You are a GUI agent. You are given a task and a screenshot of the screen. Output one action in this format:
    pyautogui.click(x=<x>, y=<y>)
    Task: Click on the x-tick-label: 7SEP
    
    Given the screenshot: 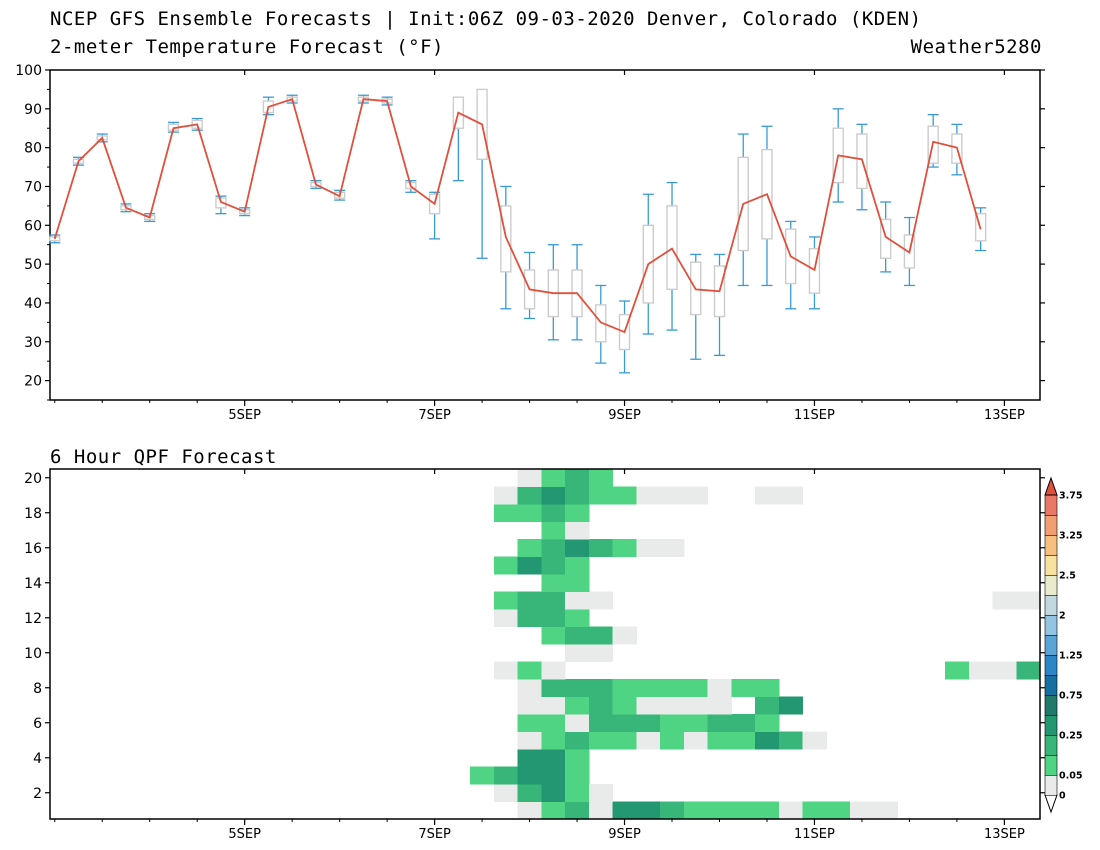 What is the action you would take?
    pyautogui.click(x=434, y=415)
    